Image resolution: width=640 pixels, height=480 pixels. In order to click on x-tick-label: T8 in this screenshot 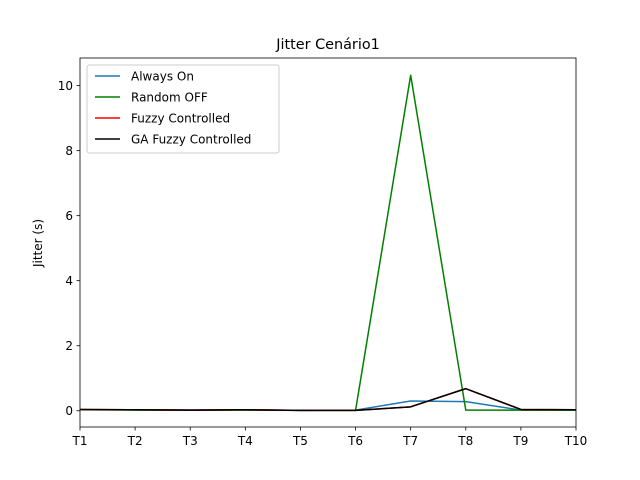, I will do `click(465, 441)`.